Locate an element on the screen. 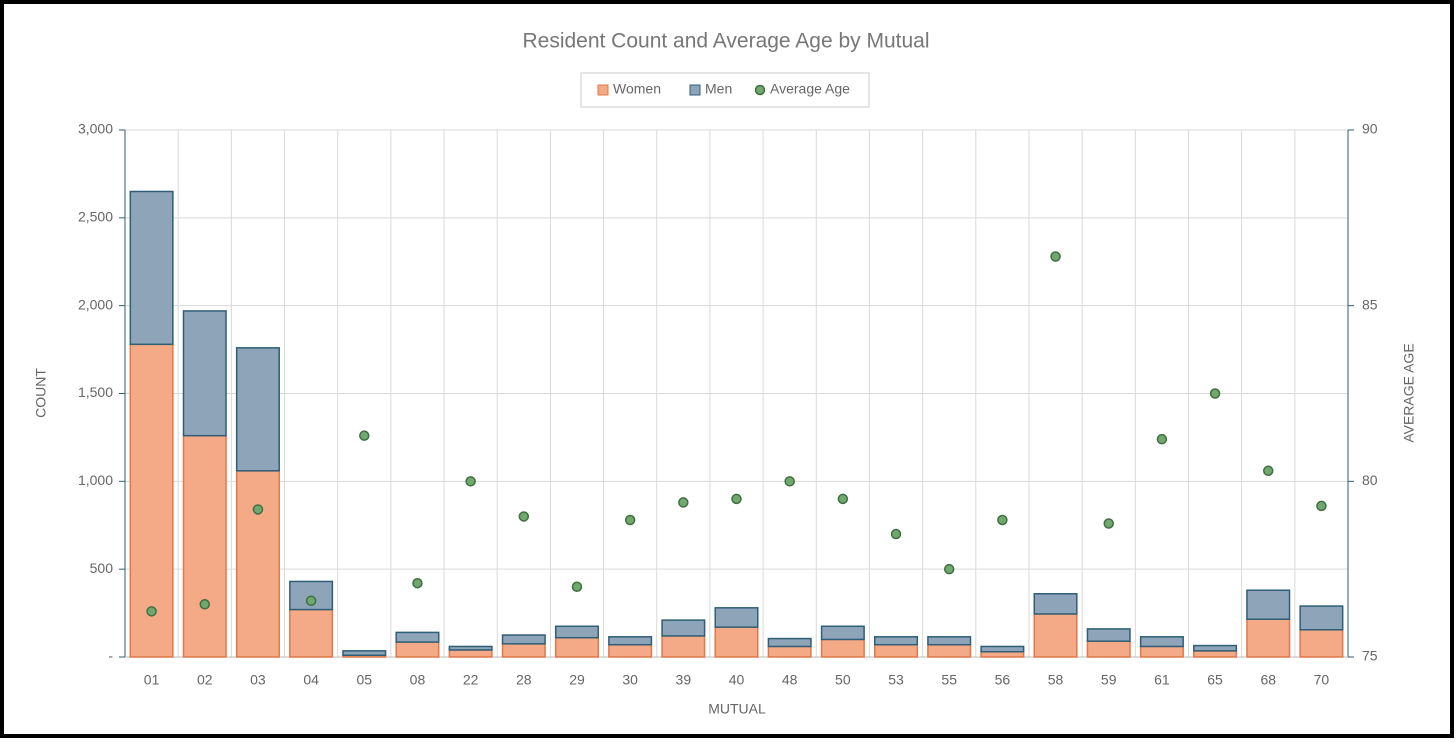 This screenshot has width=1456, height=743. legend-box is located at coordinates (725, 90).